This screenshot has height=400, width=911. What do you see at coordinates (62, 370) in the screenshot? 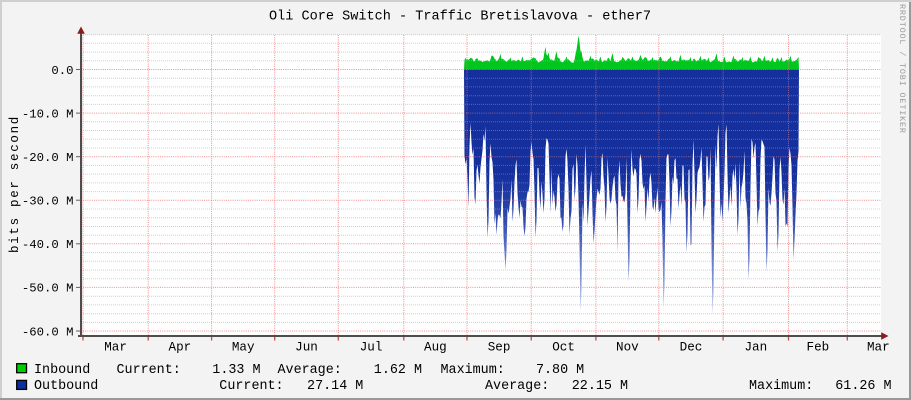
I see `svg-text: Inbound` at bounding box center [62, 370].